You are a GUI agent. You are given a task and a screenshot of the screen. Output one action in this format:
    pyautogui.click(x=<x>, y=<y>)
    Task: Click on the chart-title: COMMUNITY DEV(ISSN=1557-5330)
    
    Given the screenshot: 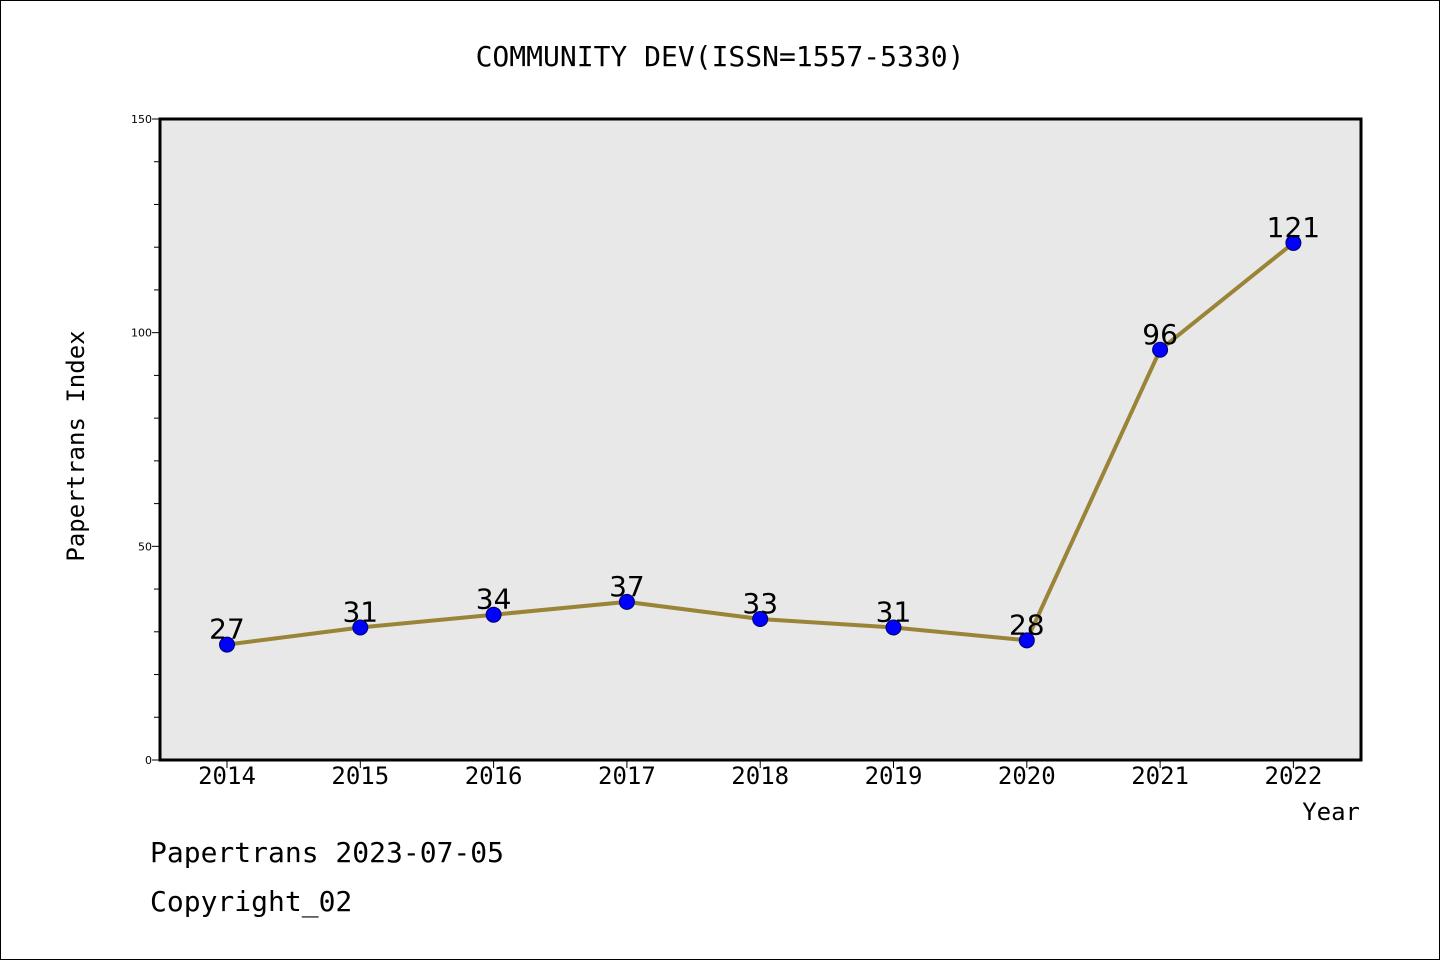 What is the action you would take?
    pyautogui.click(x=720, y=56)
    